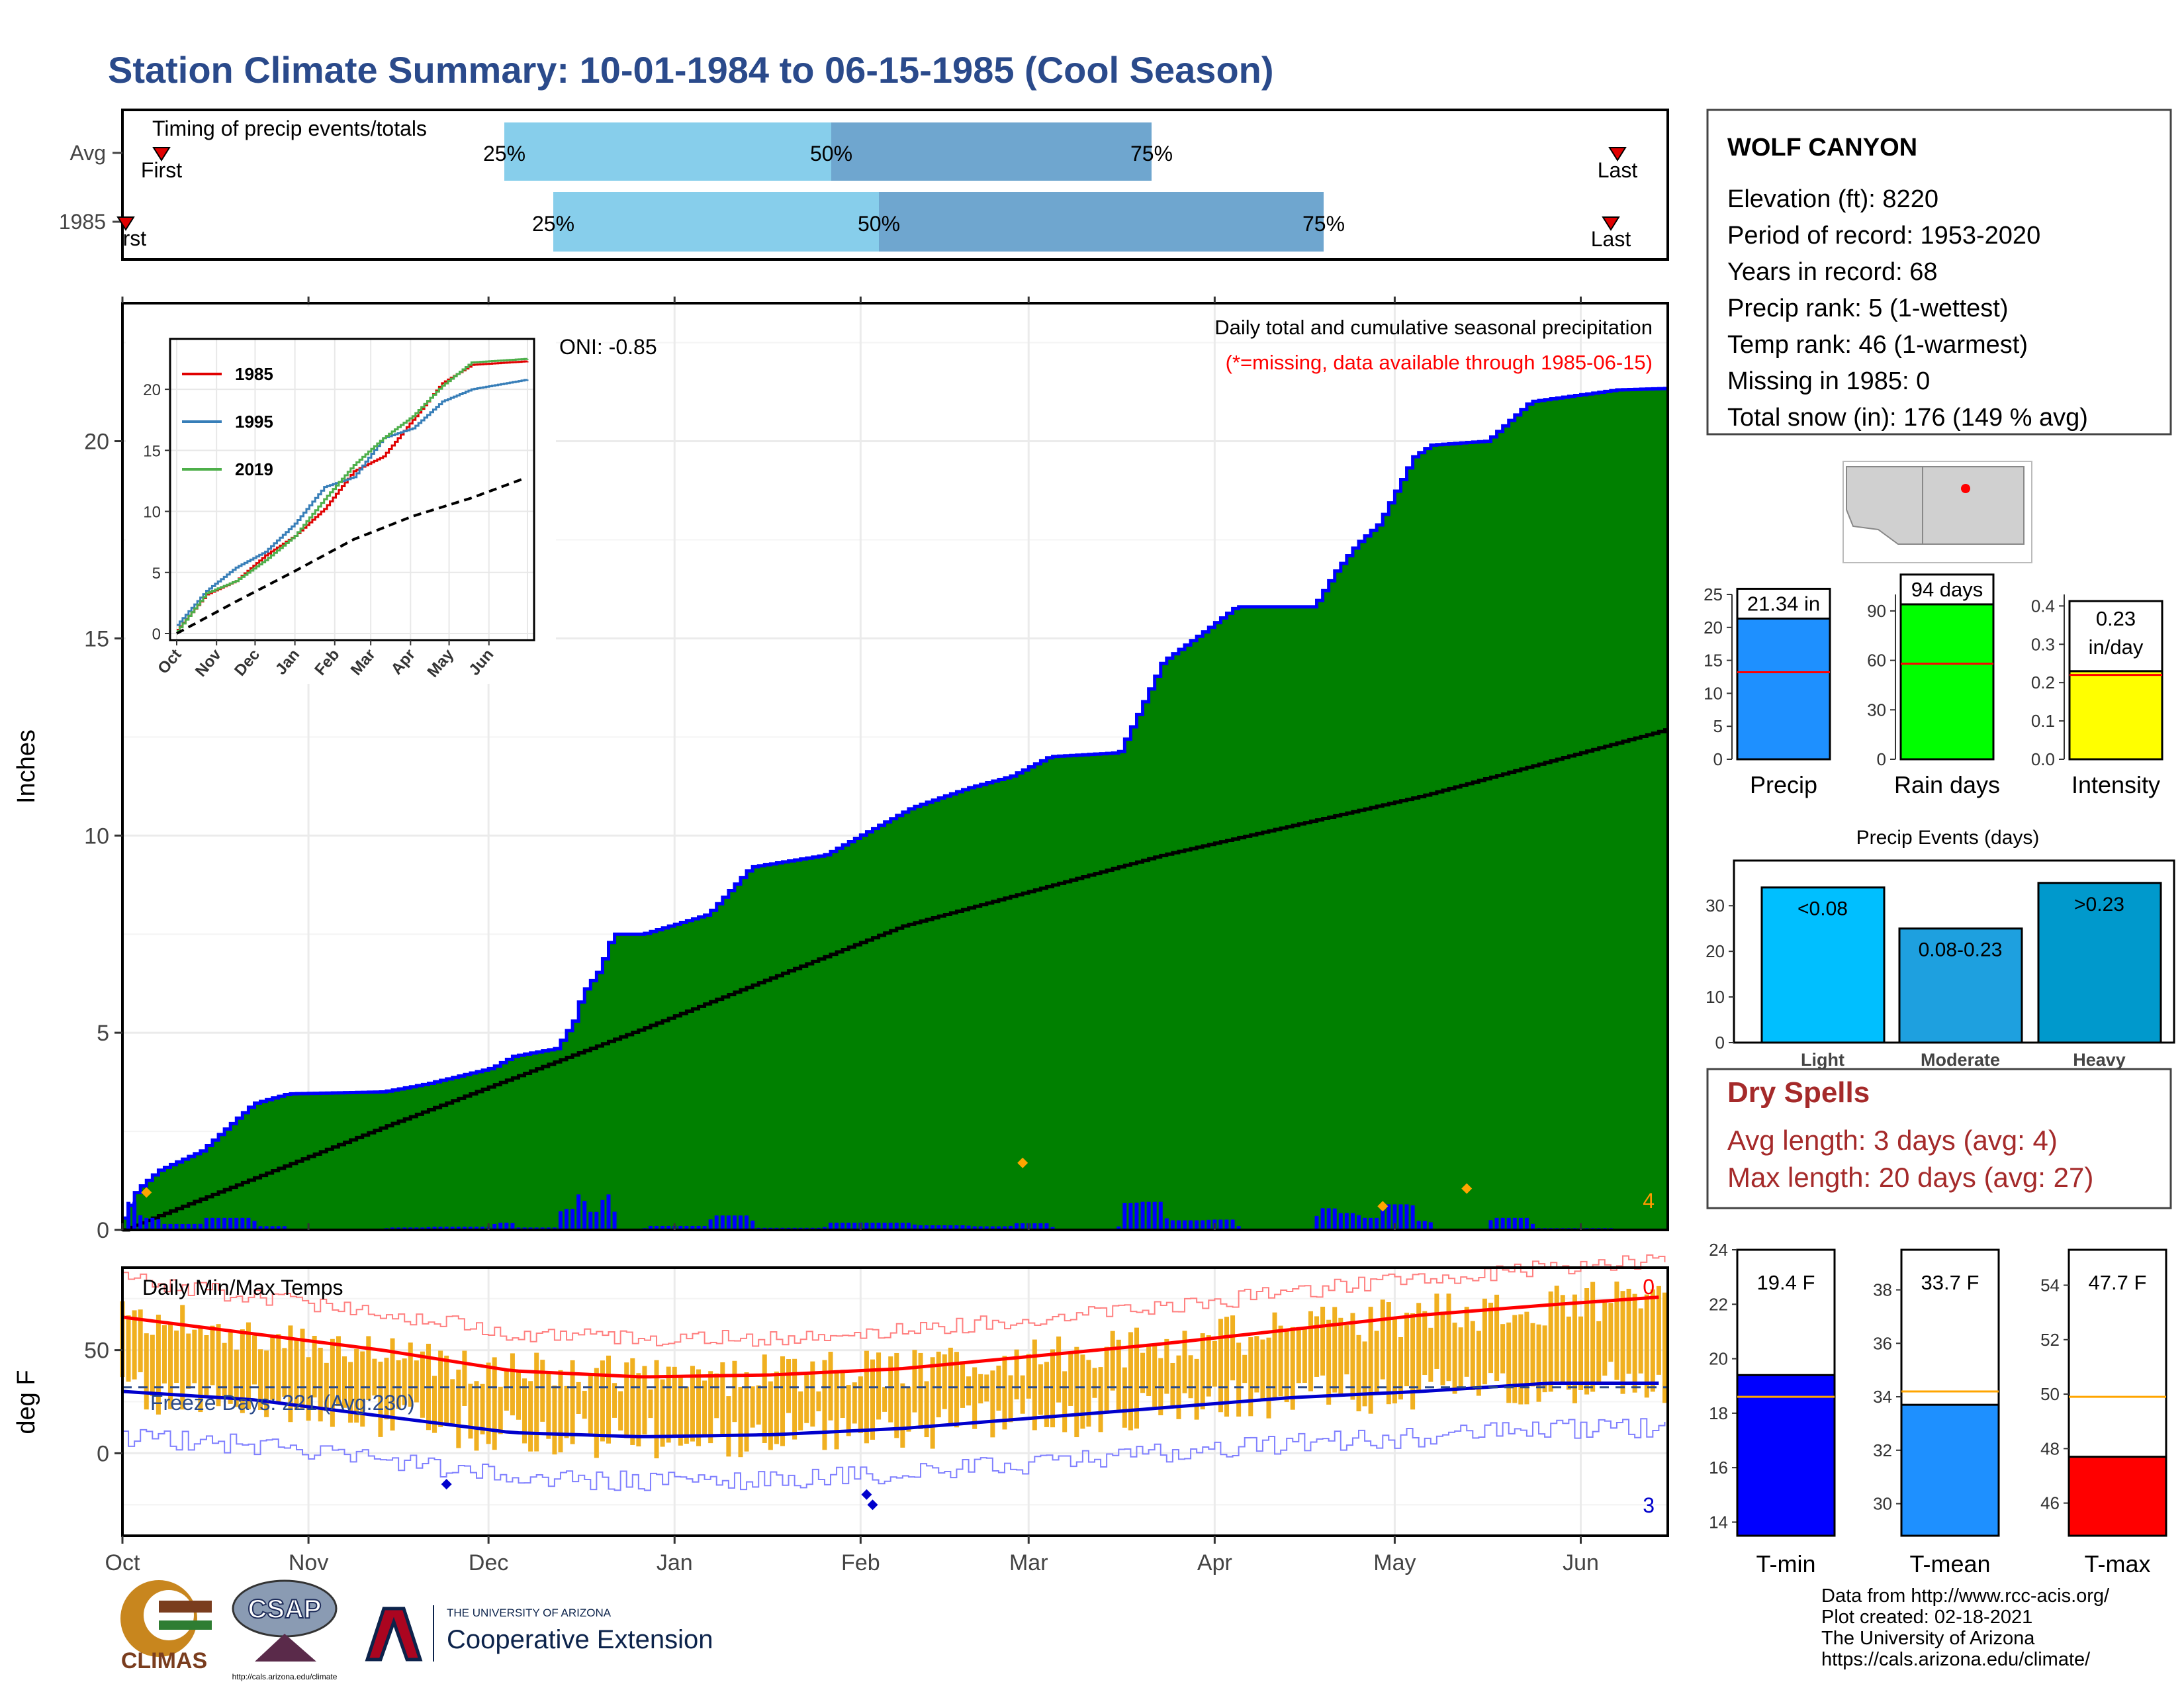 Image resolution: width=2184 pixels, height=1688 pixels. Describe the element at coordinates (1892, 1140) in the screenshot. I see `dry-spells-avg: Avg length: 3 days (avg: 4)` at that location.